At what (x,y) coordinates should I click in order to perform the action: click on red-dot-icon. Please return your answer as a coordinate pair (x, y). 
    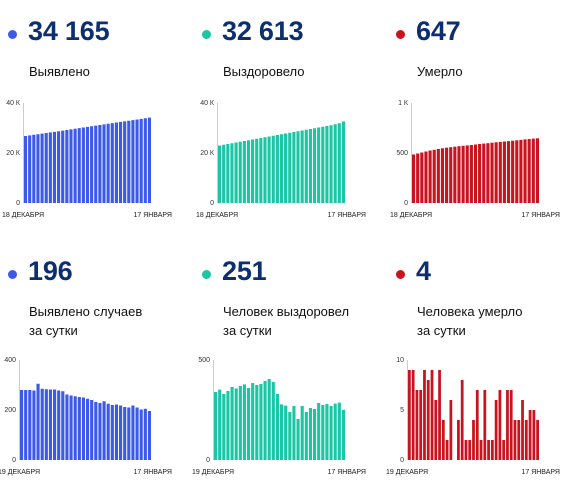
    Looking at the image, I should click on (400, 274).